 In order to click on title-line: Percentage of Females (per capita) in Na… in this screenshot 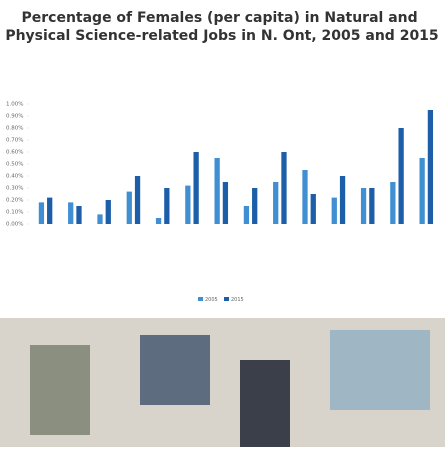, I will do `click(219, 18)`.